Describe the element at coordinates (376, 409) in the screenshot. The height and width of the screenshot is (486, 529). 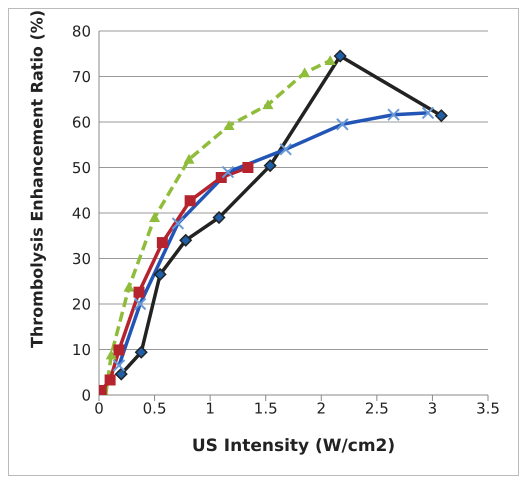
I see `x-tick-label: 2.5` at that location.